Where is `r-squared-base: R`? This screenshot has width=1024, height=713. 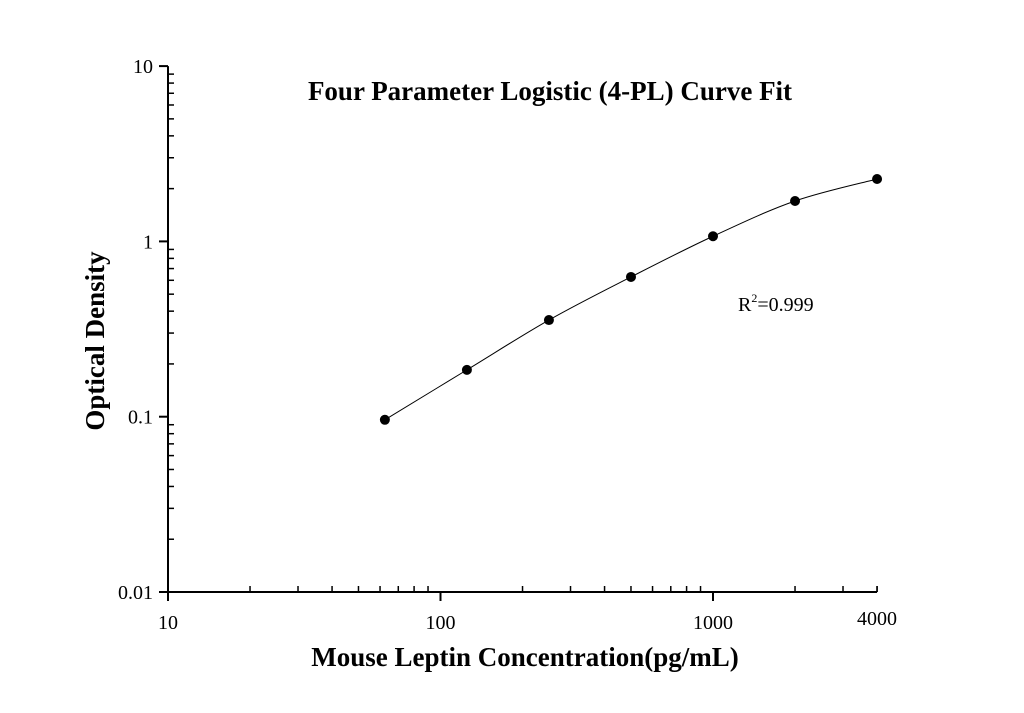
r-squared-base: R is located at coordinates (745, 305).